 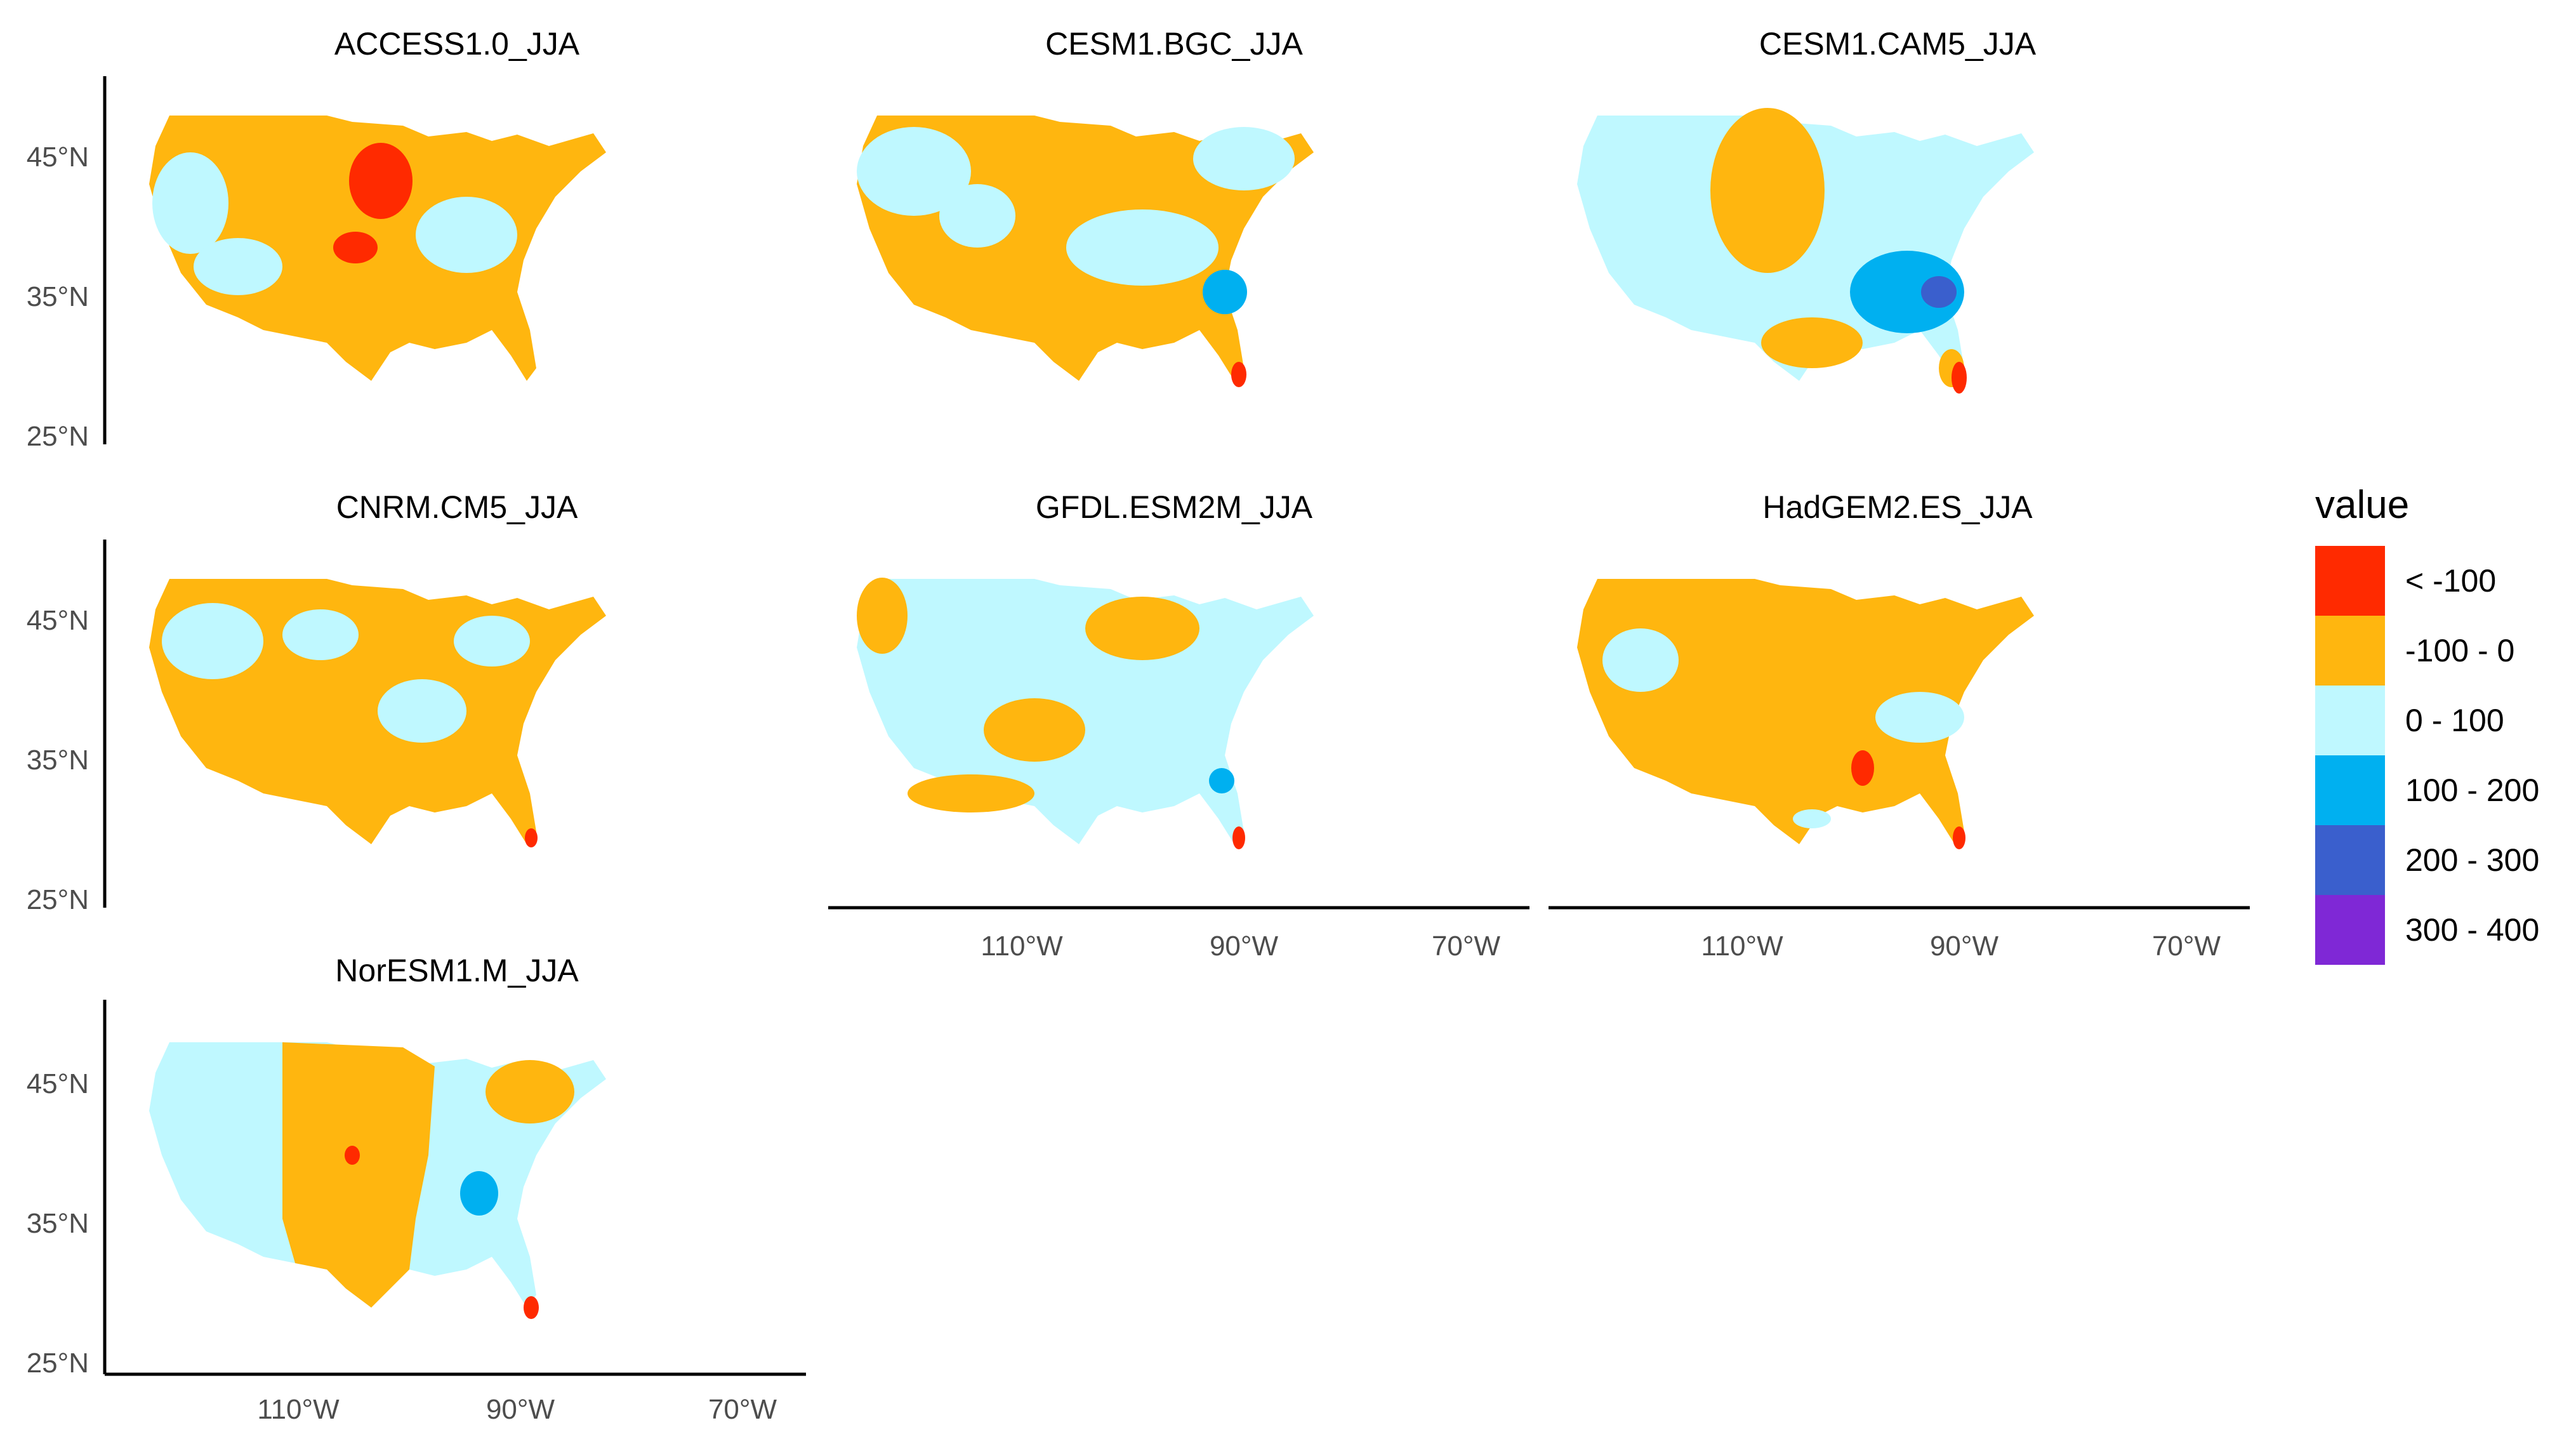 I want to click on panel-title-cesm-cam5: CESM1.CAM5_JJA, so click(x=1898, y=44).